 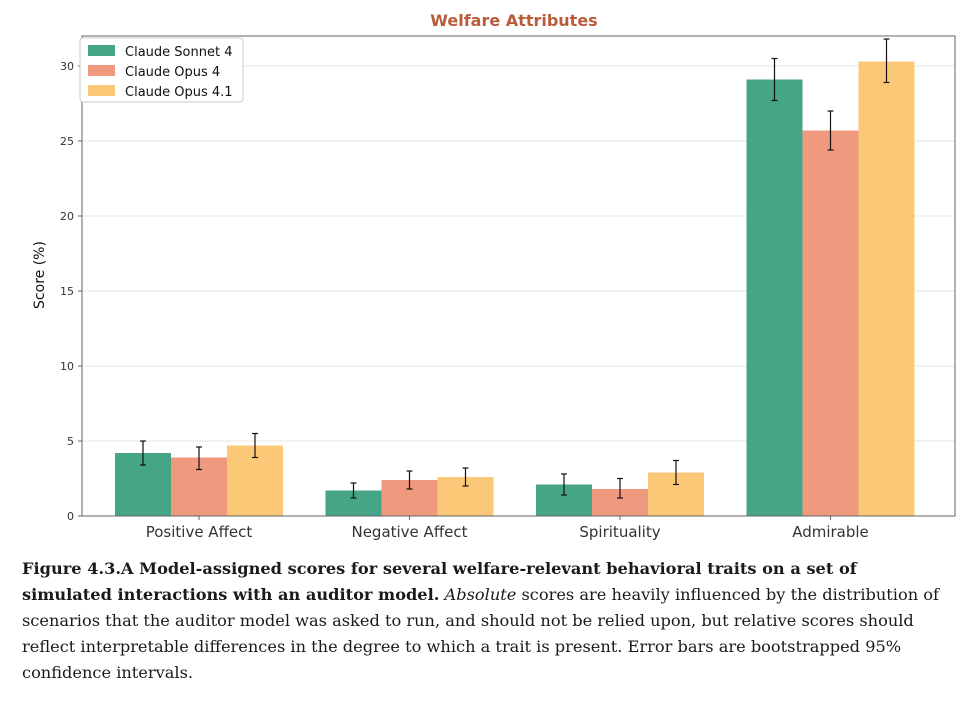 What do you see at coordinates (178, 52) in the screenshot?
I see `legend-label: Claude Sonnet 4` at bounding box center [178, 52].